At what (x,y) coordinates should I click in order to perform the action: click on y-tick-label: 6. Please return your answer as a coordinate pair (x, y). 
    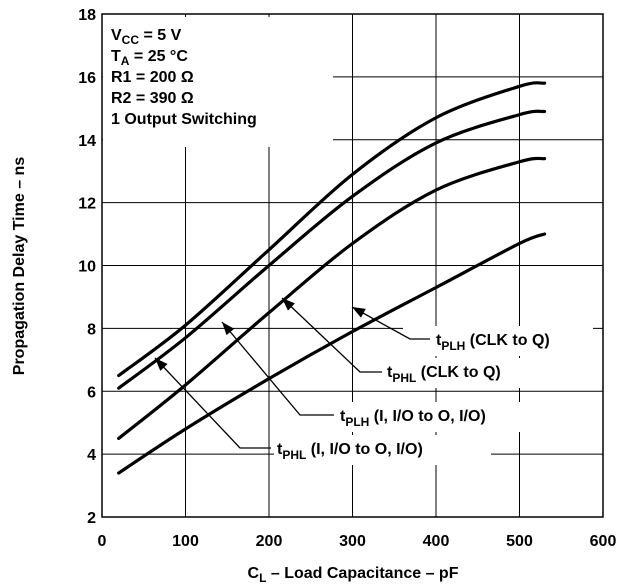
    Looking at the image, I should click on (91, 392).